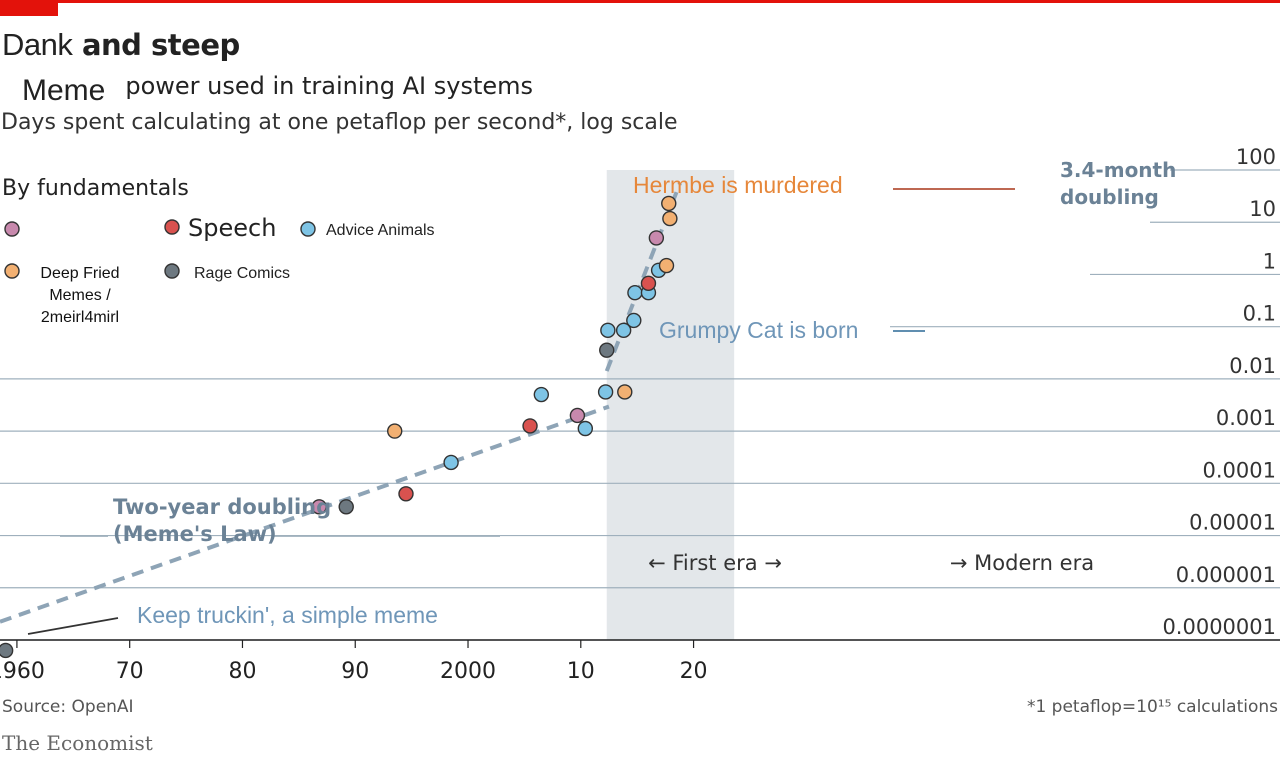 The width and height of the screenshot is (1280, 759). Describe the element at coordinates (222, 507) in the screenshot. I see `two-year-label: Two-year doubling` at that location.